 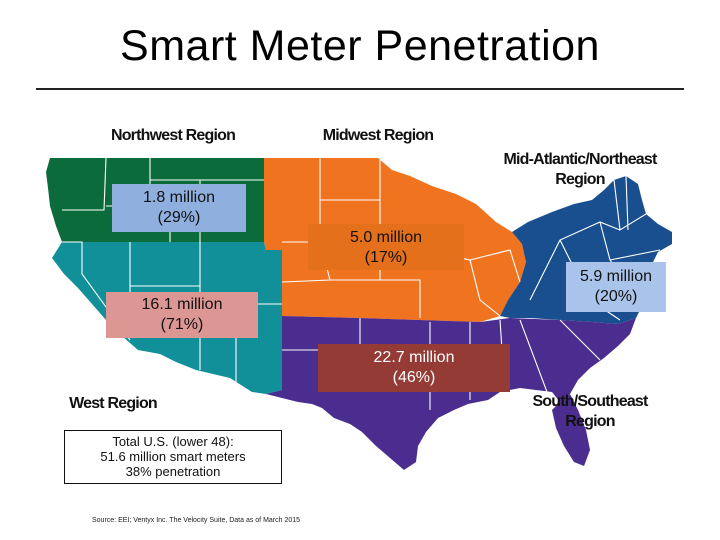 What do you see at coordinates (173, 441) in the screenshot?
I see `total-line1: Total U.S. (lower 48):` at bounding box center [173, 441].